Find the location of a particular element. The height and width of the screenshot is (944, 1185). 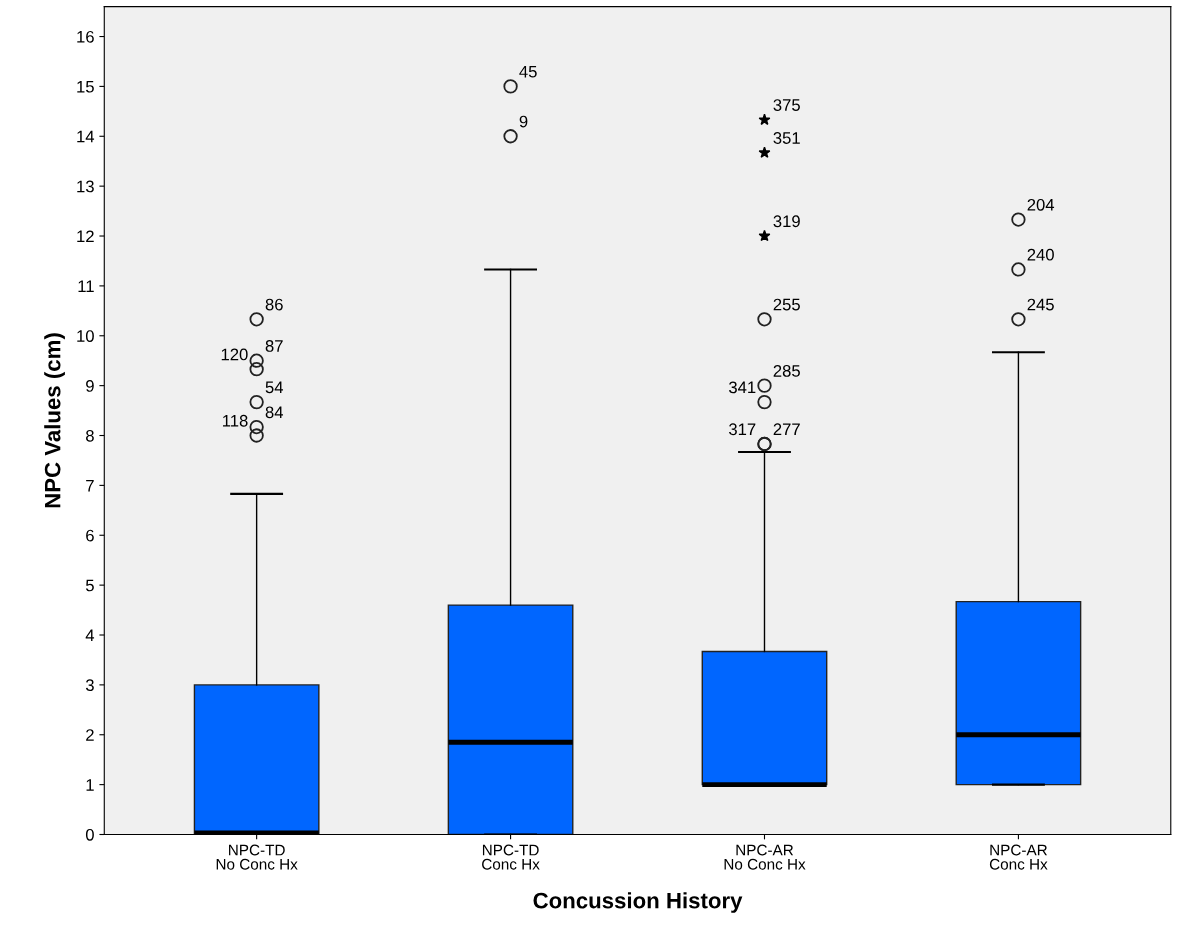

y-tick-label: 13 is located at coordinates (85, 186).